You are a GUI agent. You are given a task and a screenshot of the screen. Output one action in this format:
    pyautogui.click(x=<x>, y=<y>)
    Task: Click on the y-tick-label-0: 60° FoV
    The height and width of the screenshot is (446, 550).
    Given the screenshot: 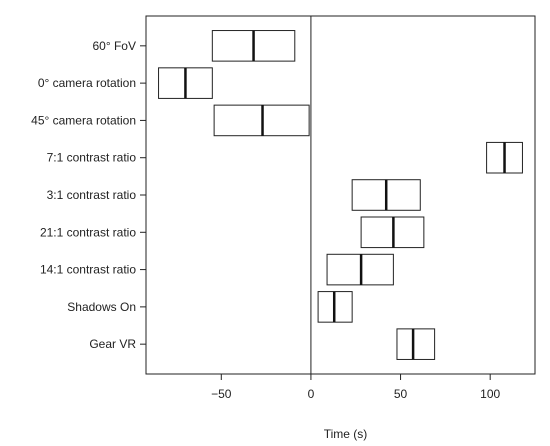 What is the action you would take?
    pyautogui.click(x=115, y=46)
    